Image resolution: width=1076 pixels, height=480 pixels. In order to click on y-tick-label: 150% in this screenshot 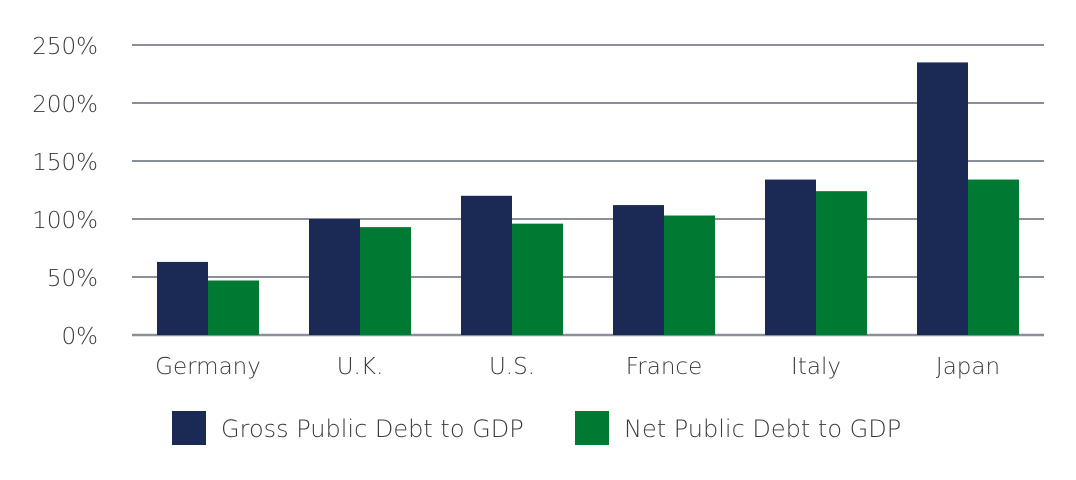, I will do `click(65, 163)`.